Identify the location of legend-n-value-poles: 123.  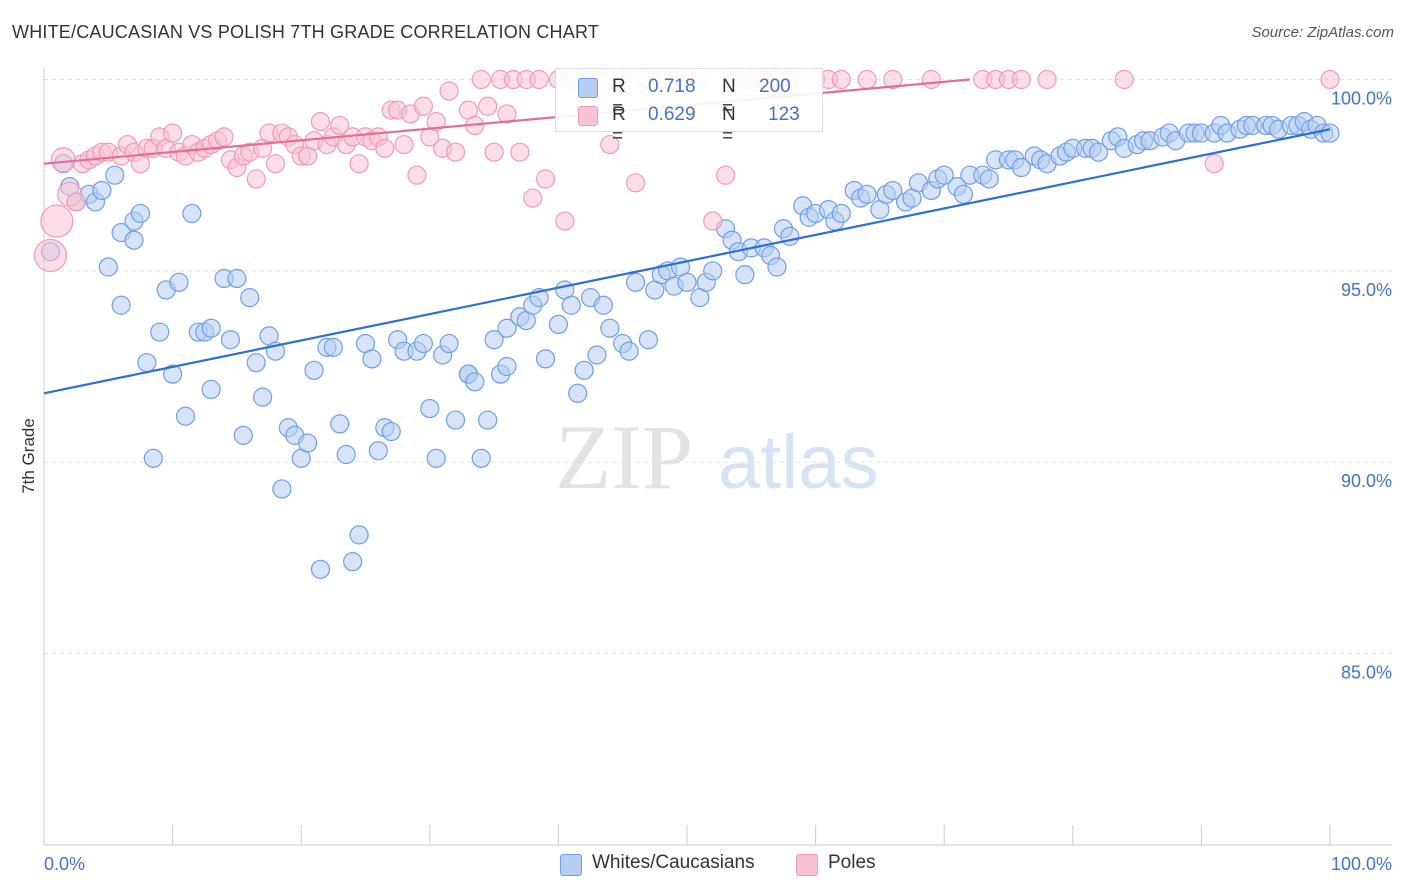
(784, 114).